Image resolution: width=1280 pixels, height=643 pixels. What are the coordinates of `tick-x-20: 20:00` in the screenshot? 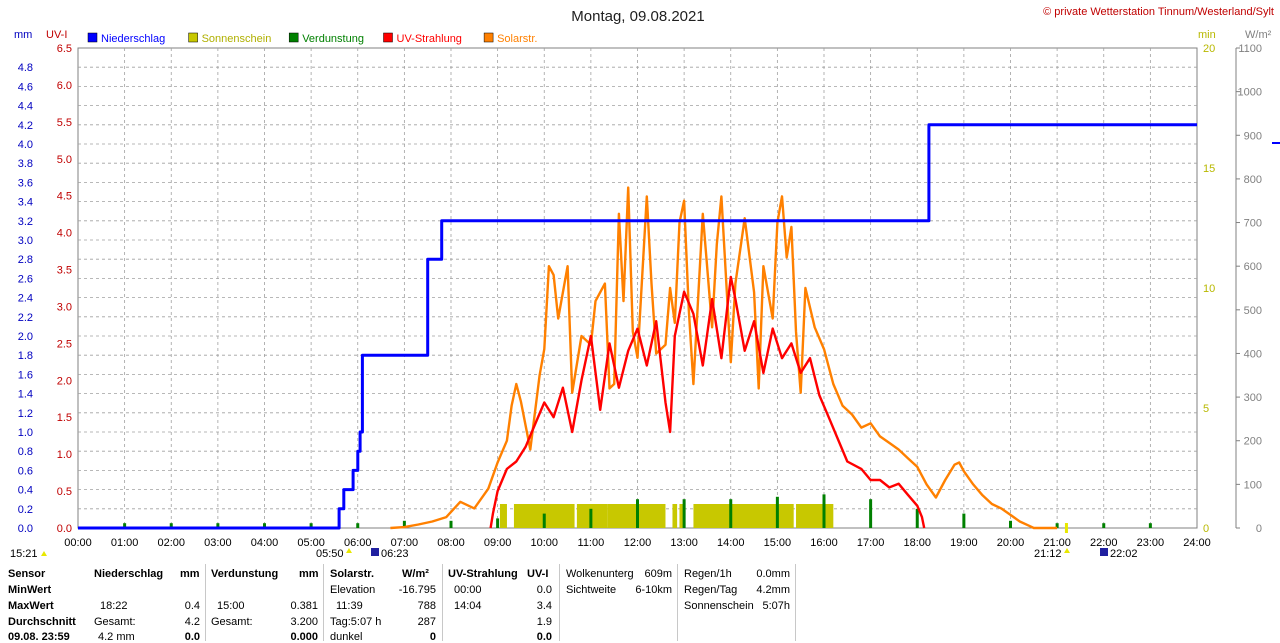 It's located at (1011, 543).